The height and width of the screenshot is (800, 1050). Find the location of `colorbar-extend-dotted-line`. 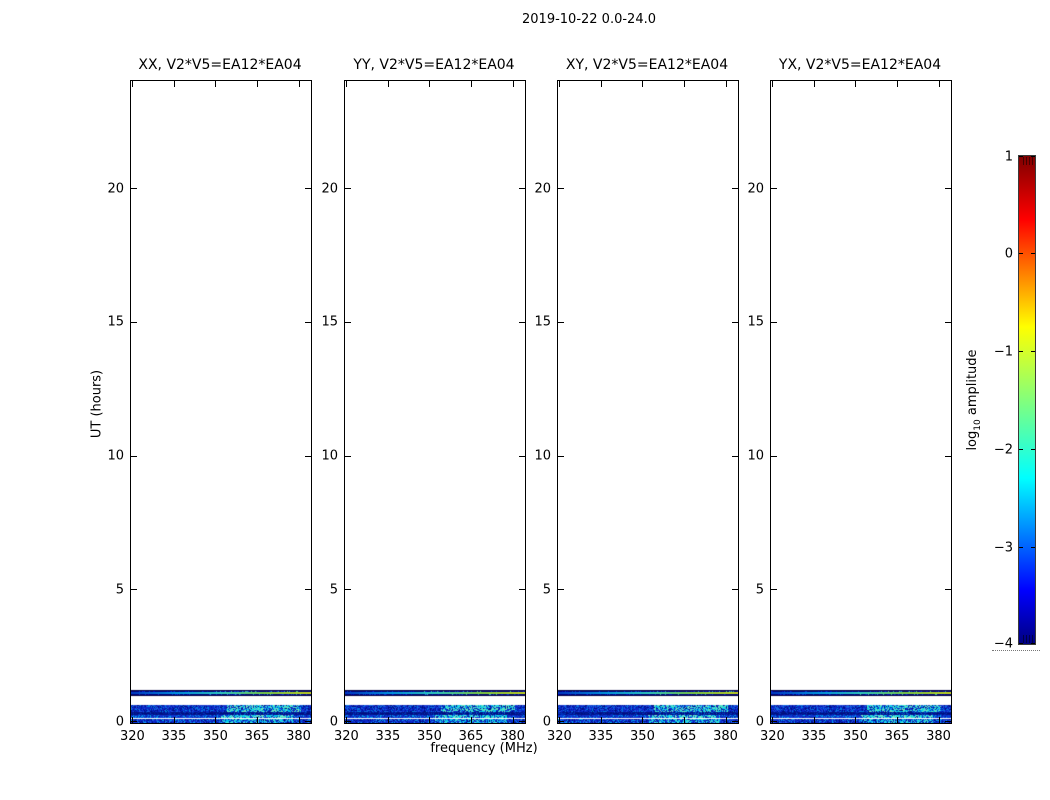

colorbar-extend-dotted-line is located at coordinates (1016, 650).